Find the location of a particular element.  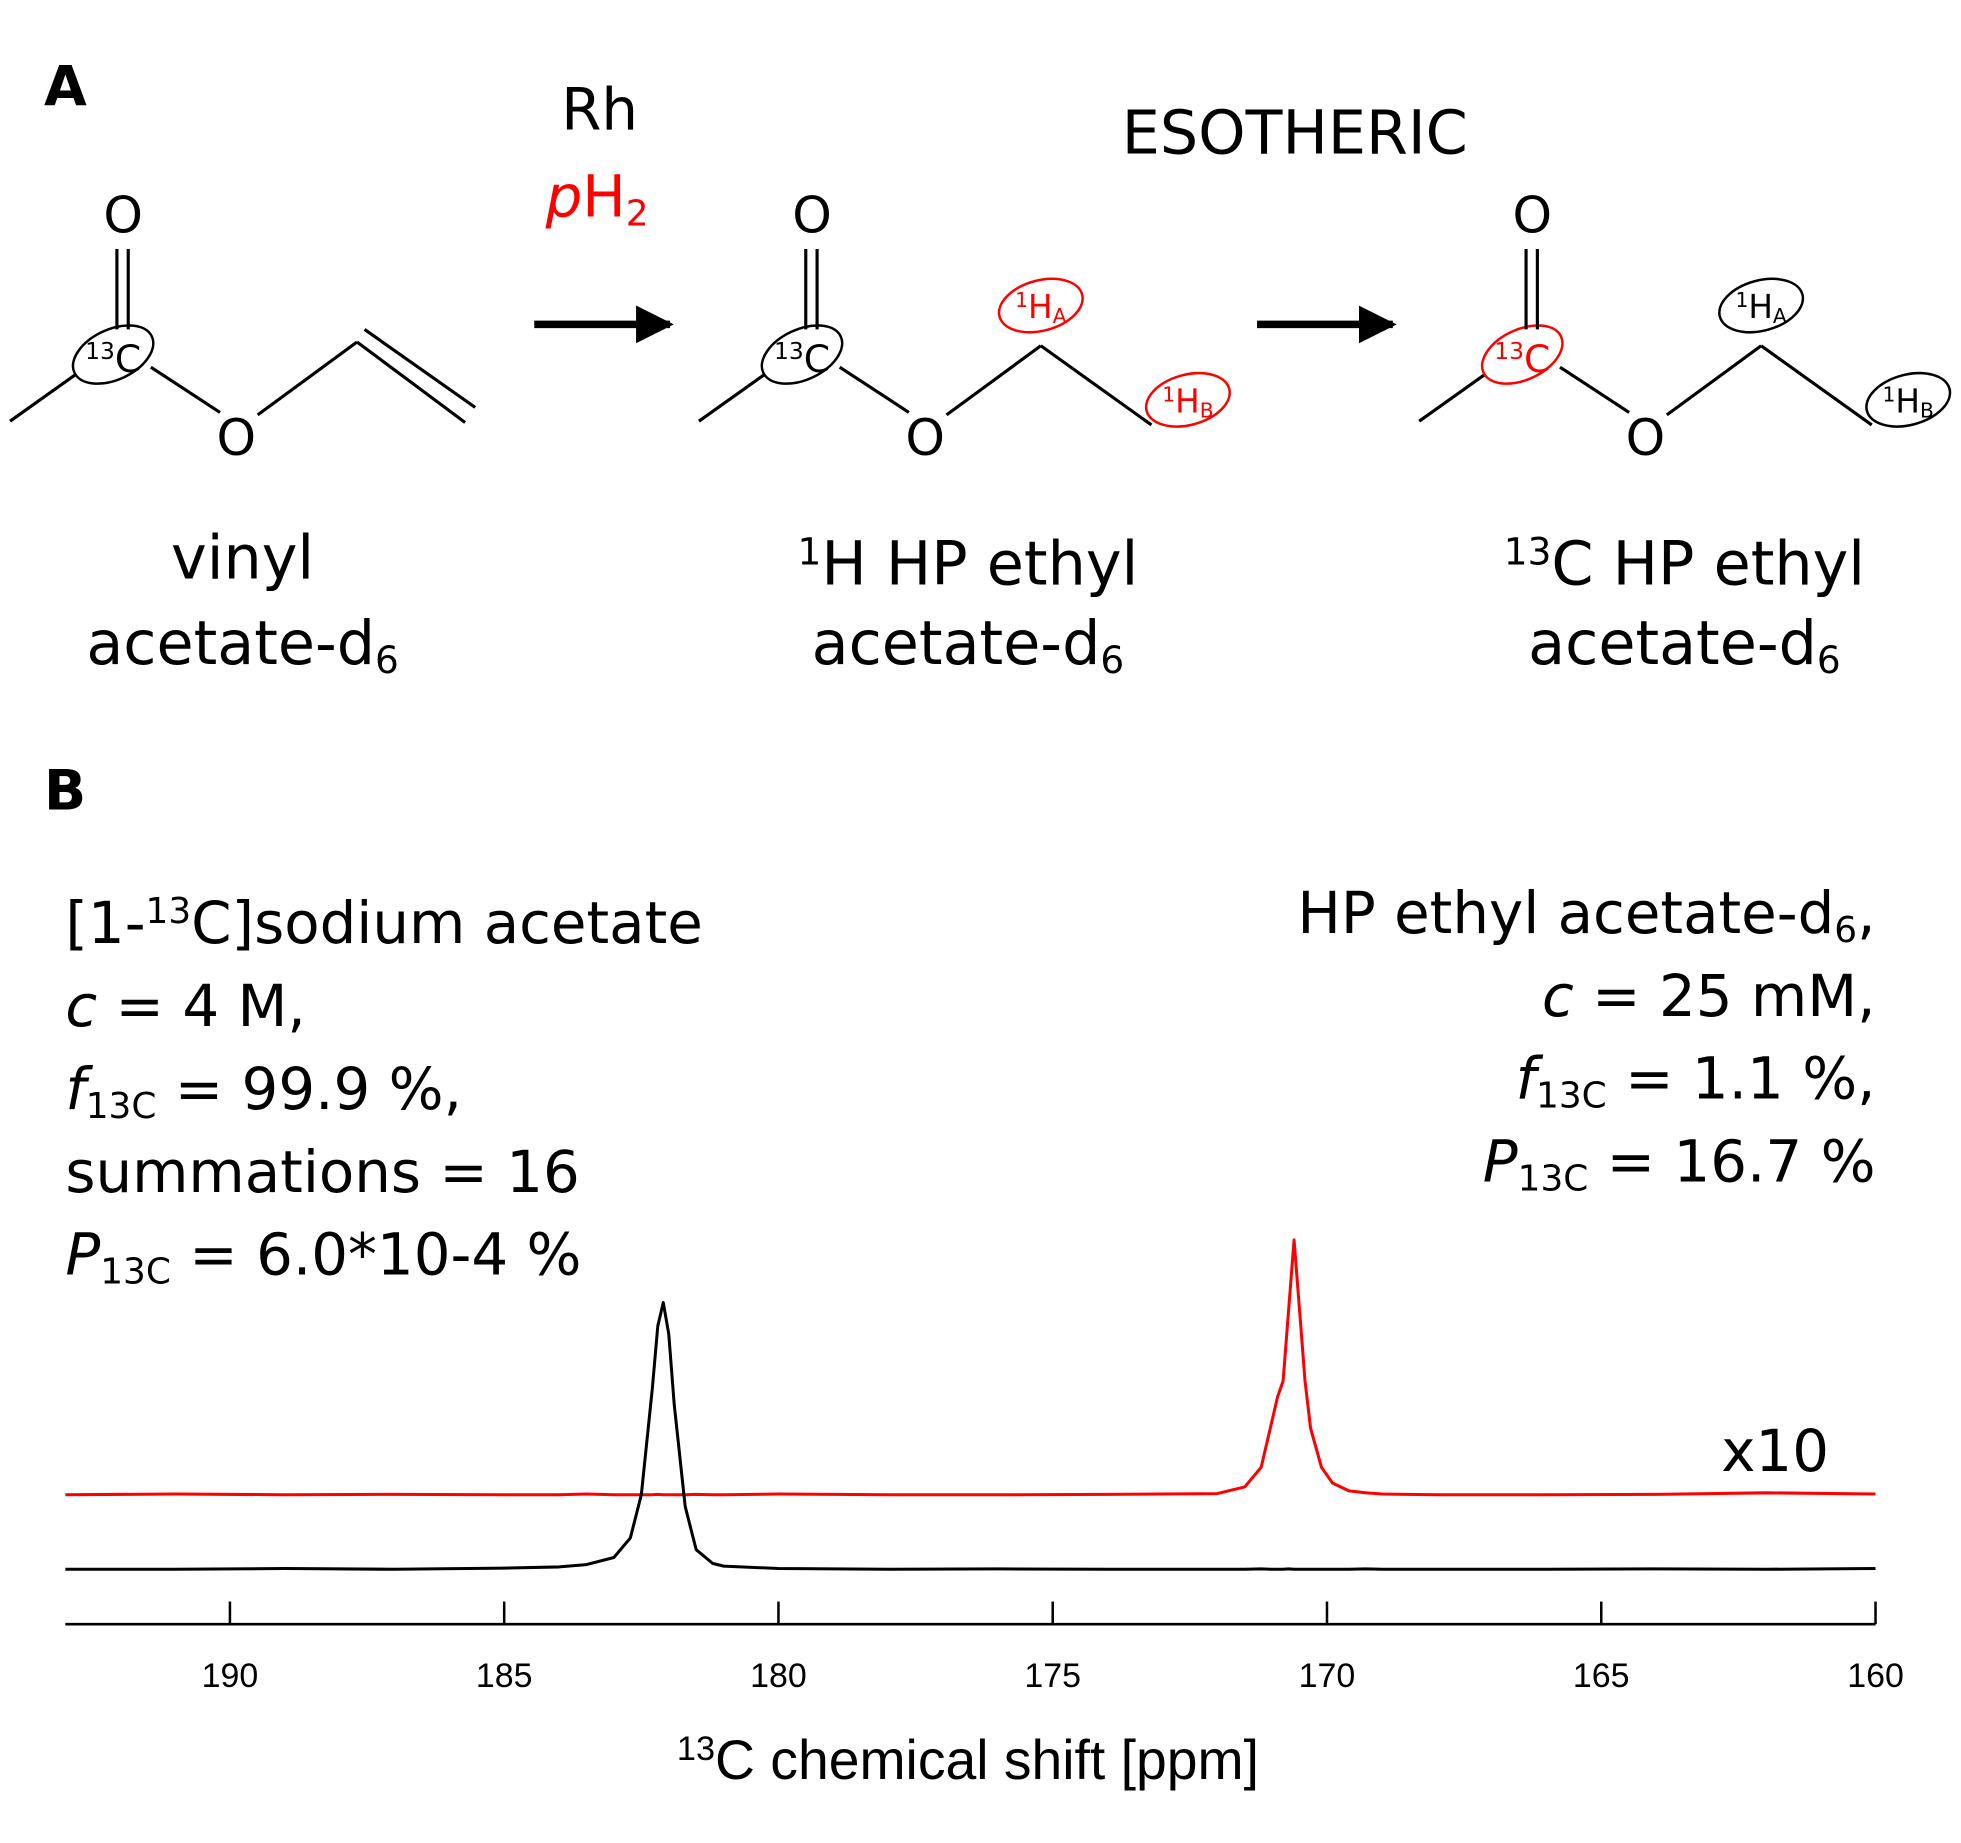

annotation: x10 is located at coordinates (1775, 1451).